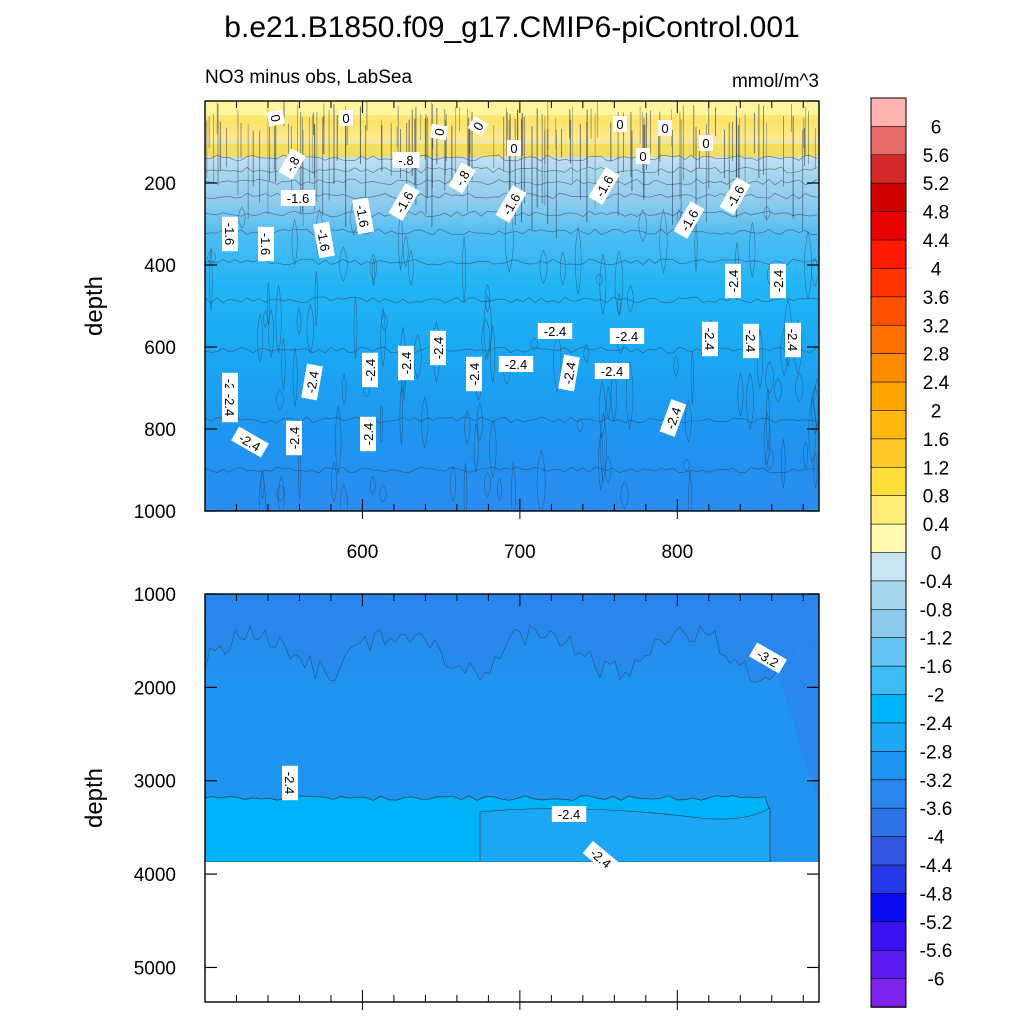 The image size is (1024, 1024). I want to click on upper-contour-label-text: -1.6, so click(298, 198).